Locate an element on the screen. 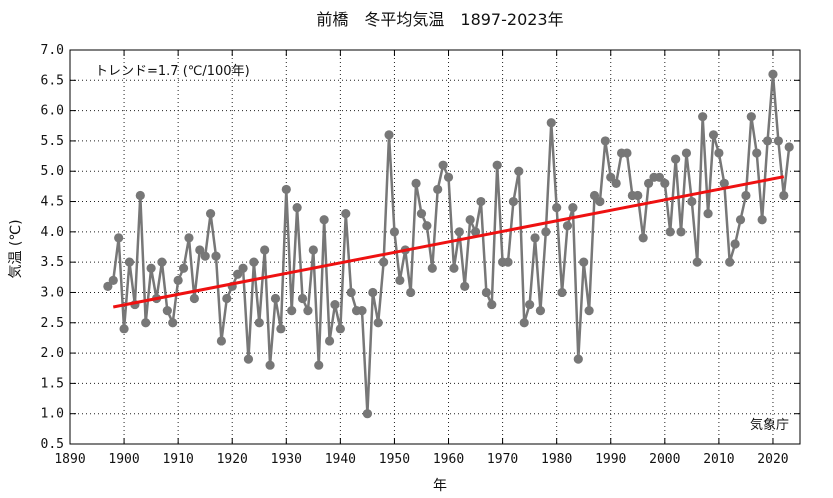  x-tick-label: 1960 is located at coordinates (448, 459).